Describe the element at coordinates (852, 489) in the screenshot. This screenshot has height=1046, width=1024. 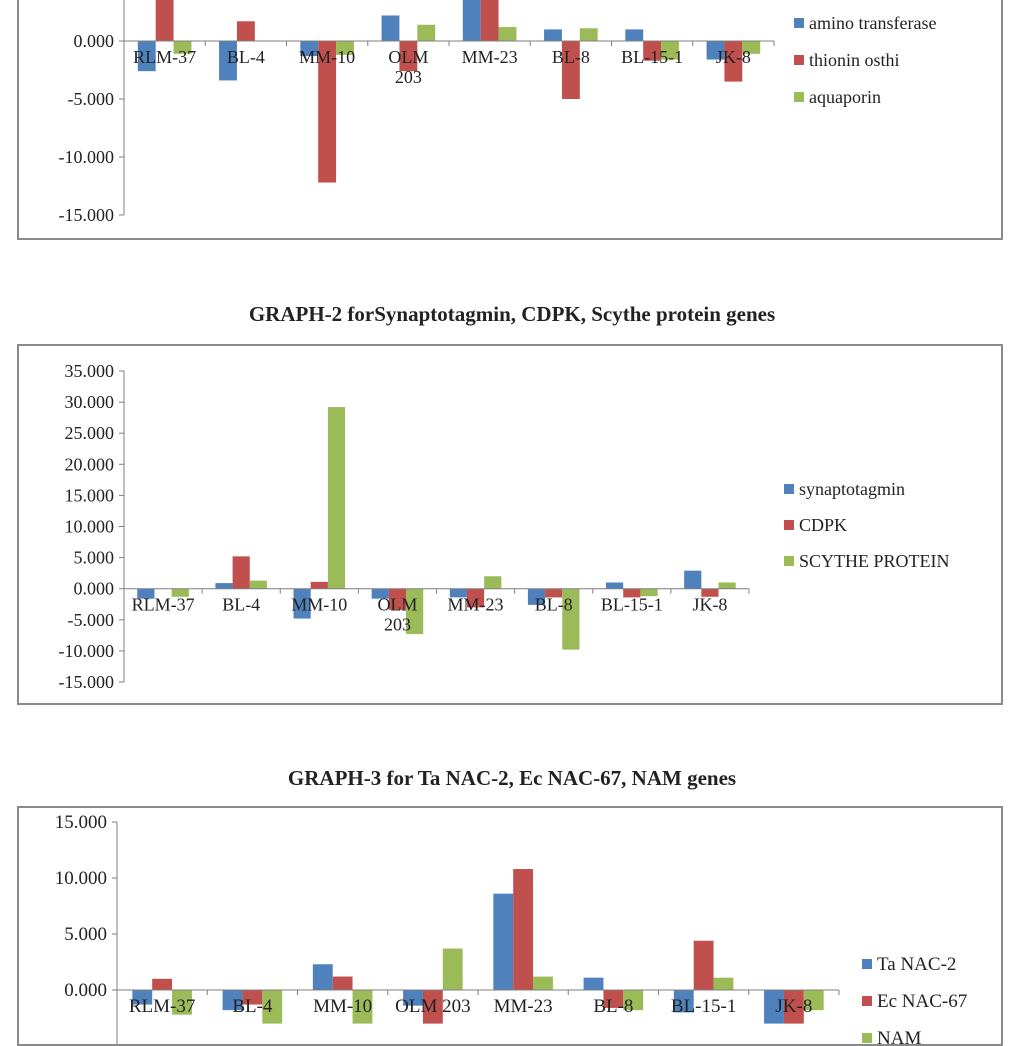
I see `legend-label: synaptotagmin` at that location.